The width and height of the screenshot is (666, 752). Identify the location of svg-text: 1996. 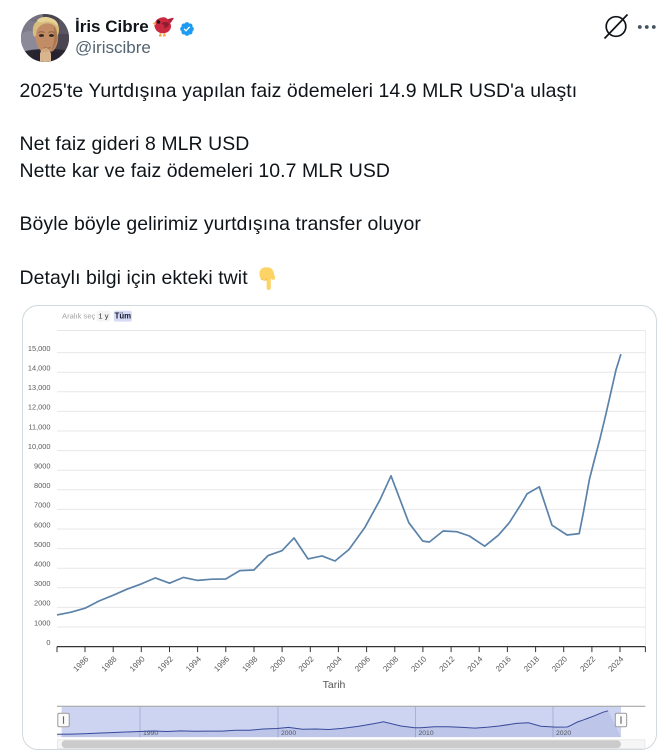
(221, 663).